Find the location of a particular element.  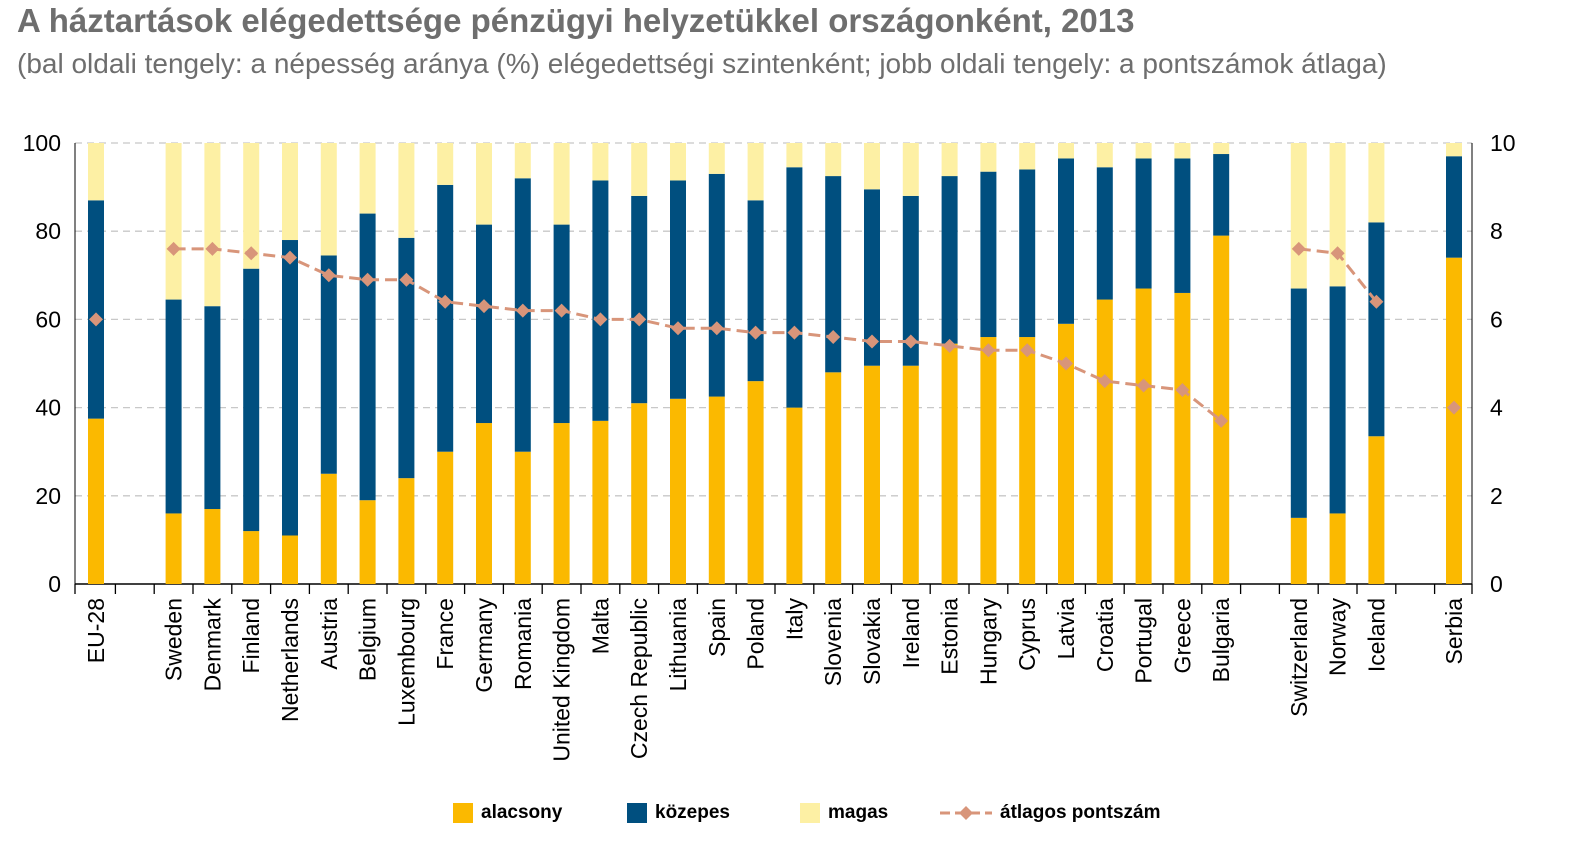

legend-diamond is located at coordinates (966, 813).